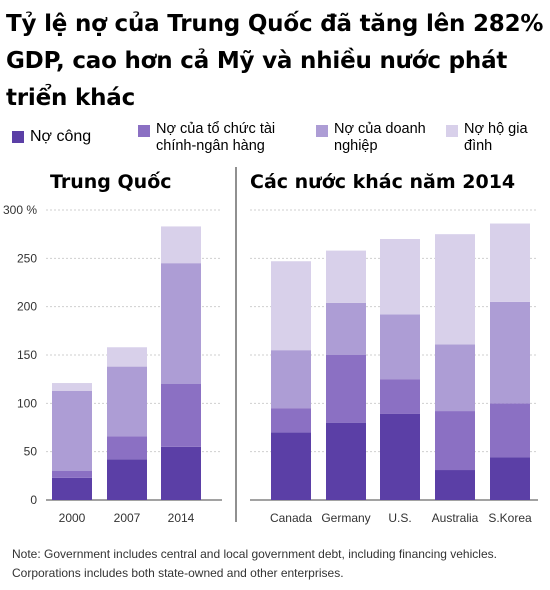 This screenshot has height=590, width=550. What do you see at coordinates (216, 137) in the screenshot?
I see `legend-label-financial: Nợ của tổ chức tài chính-ngân hàng` at bounding box center [216, 137].